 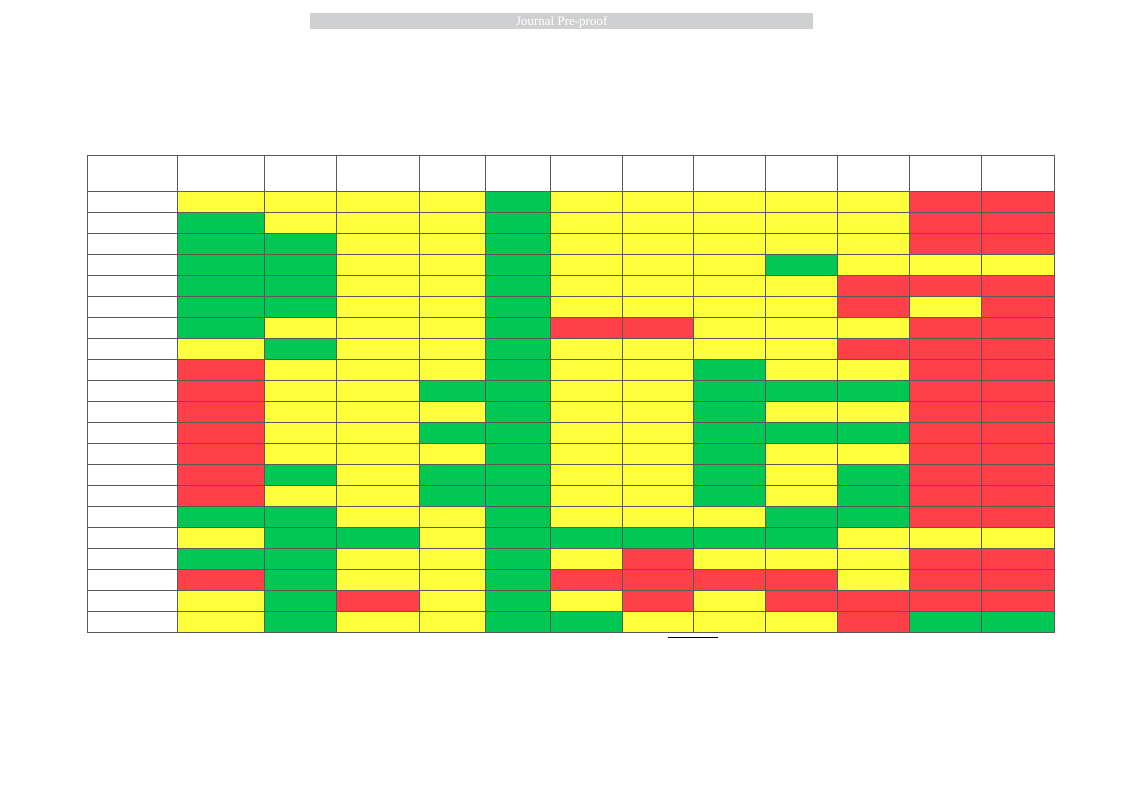 What do you see at coordinates (561, 21) in the screenshot?
I see `journal-preproof-banner: Journal Pre-proof` at bounding box center [561, 21].